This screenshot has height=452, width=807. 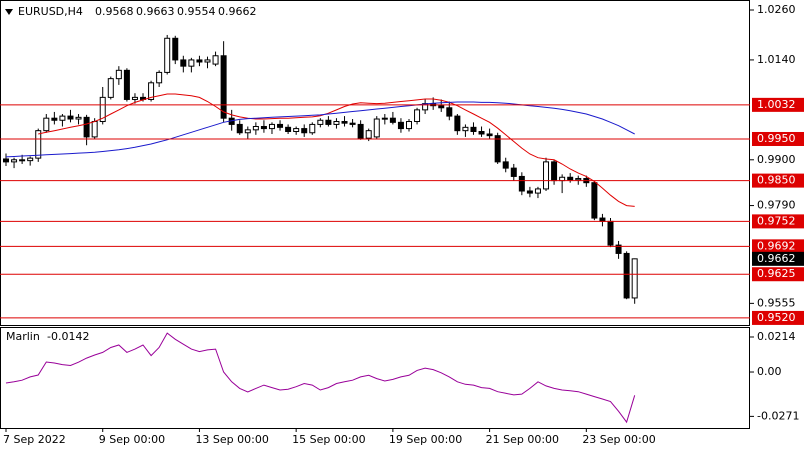 I want to click on level-label: 1.0032, so click(x=776, y=104).